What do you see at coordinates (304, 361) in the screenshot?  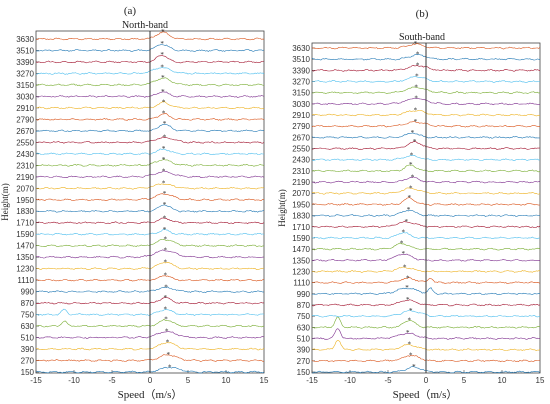 I see `y-tick-label: 270` at bounding box center [304, 361].